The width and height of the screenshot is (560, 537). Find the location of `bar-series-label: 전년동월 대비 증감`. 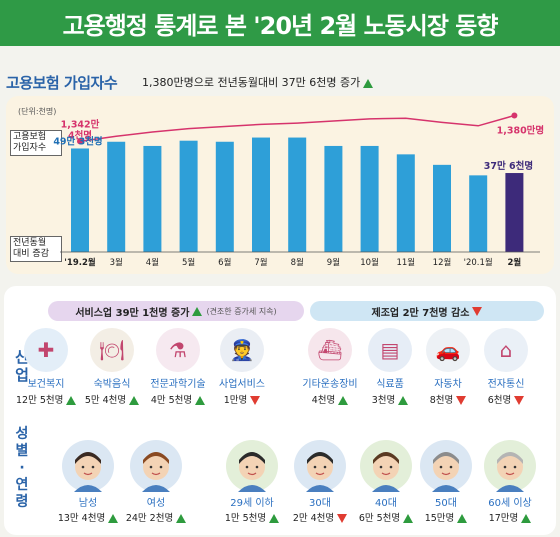

bar-series-label: 전년동월 대비 증감 is located at coordinates (36, 249).